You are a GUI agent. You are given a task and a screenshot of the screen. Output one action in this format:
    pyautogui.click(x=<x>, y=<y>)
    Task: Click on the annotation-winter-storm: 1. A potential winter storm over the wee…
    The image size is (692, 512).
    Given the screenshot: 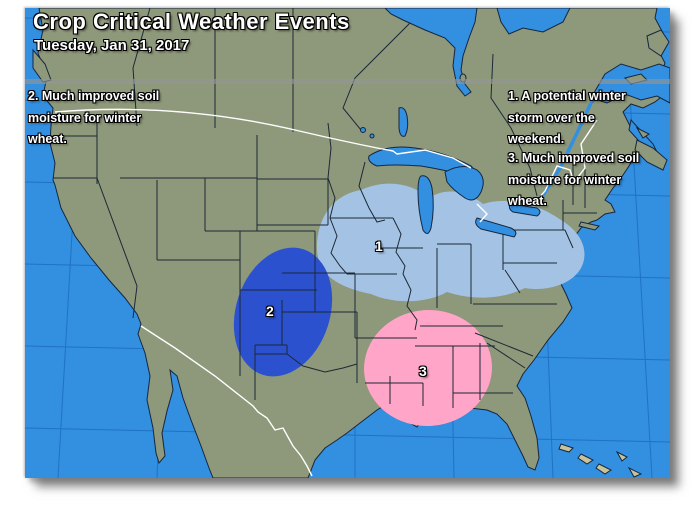 What is the action you would take?
    pyautogui.click(x=567, y=117)
    